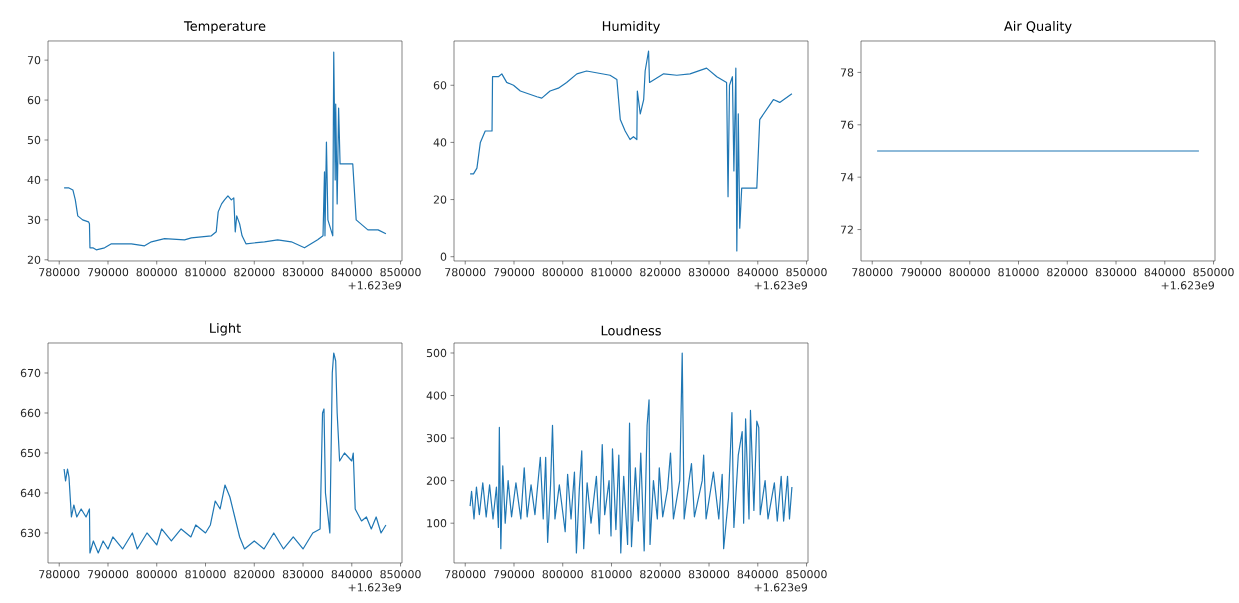 This screenshot has height=603, width=1239. What do you see at coordinates (30, 413) in the screenshot?
I see `y-tick-label: 660` at bounding box center [30, 413].